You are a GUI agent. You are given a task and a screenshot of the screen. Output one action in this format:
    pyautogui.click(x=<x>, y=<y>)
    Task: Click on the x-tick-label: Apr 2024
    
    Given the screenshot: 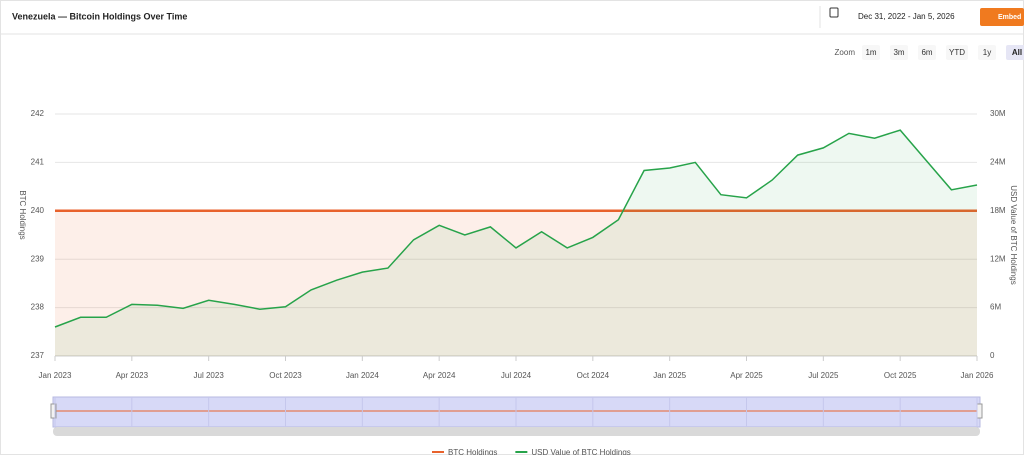 What is the action you would take?
    pyautogui.click(x=439, y=375)
    